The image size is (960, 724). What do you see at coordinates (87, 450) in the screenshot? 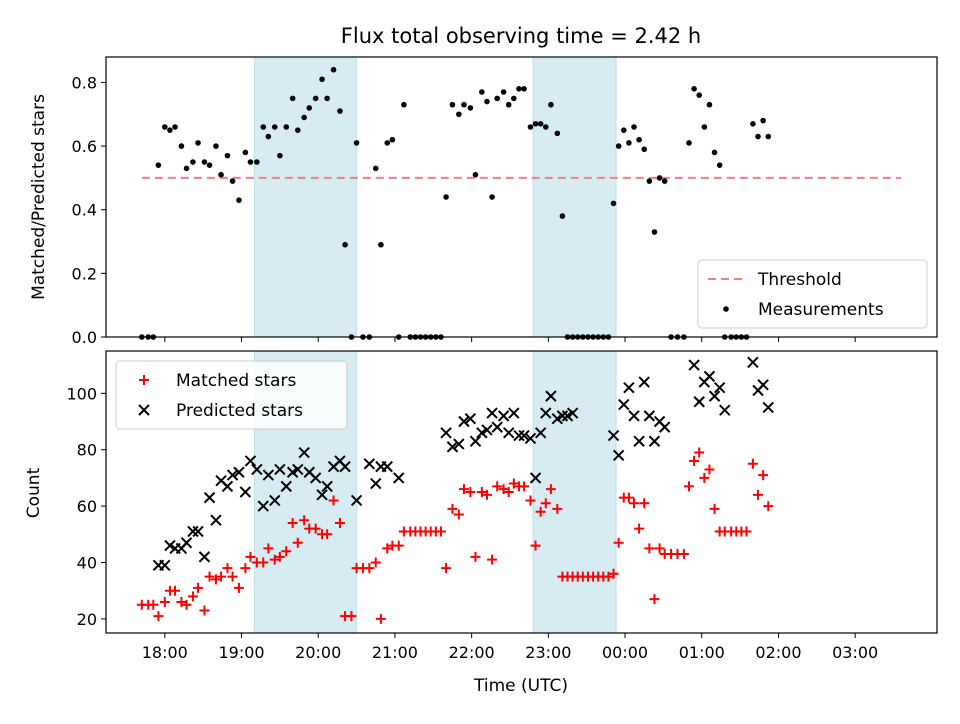
I see `y-tick-label: 80` at bounding box center [87, 450].